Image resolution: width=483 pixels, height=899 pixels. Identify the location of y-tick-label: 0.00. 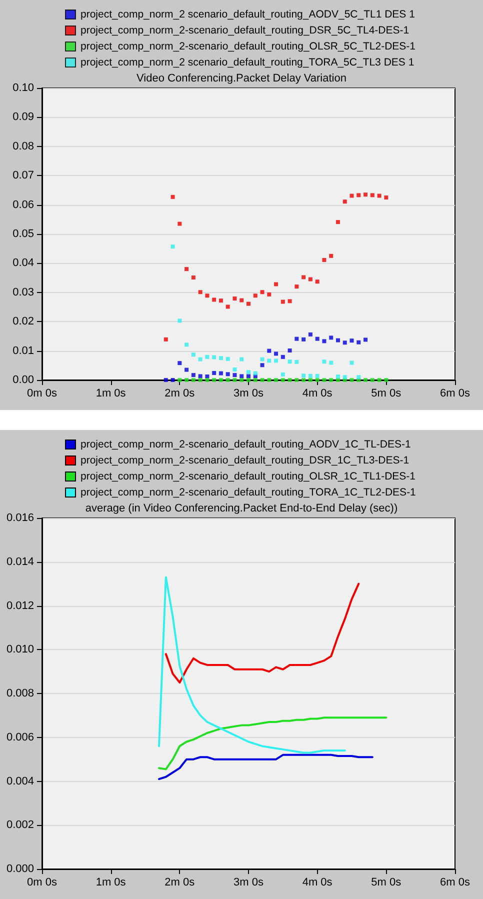
(23, 380).